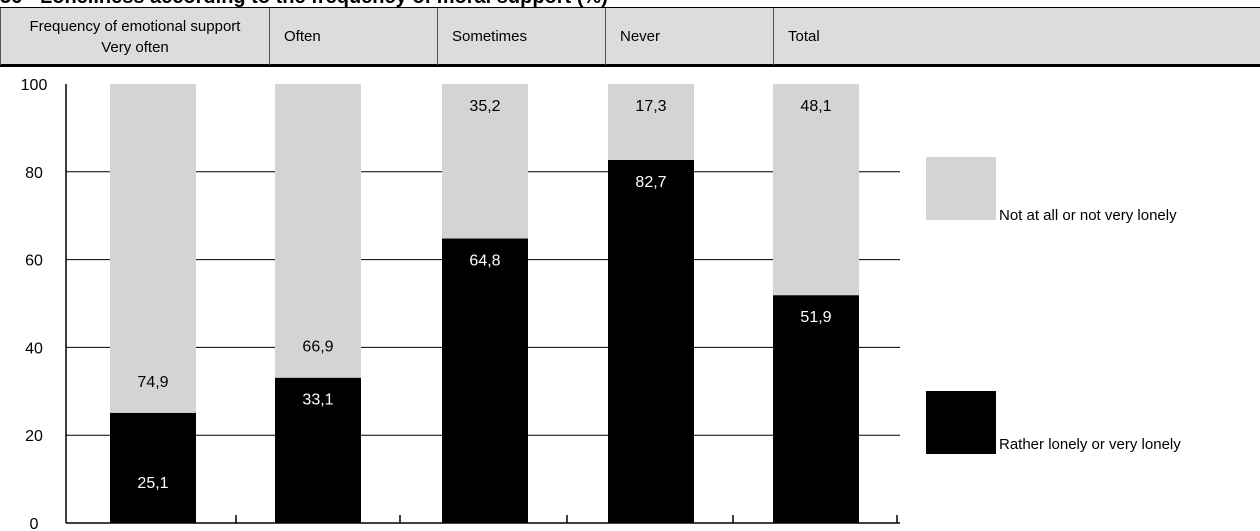  I want to click on legend-lonely-swatch, so click(961, 422).